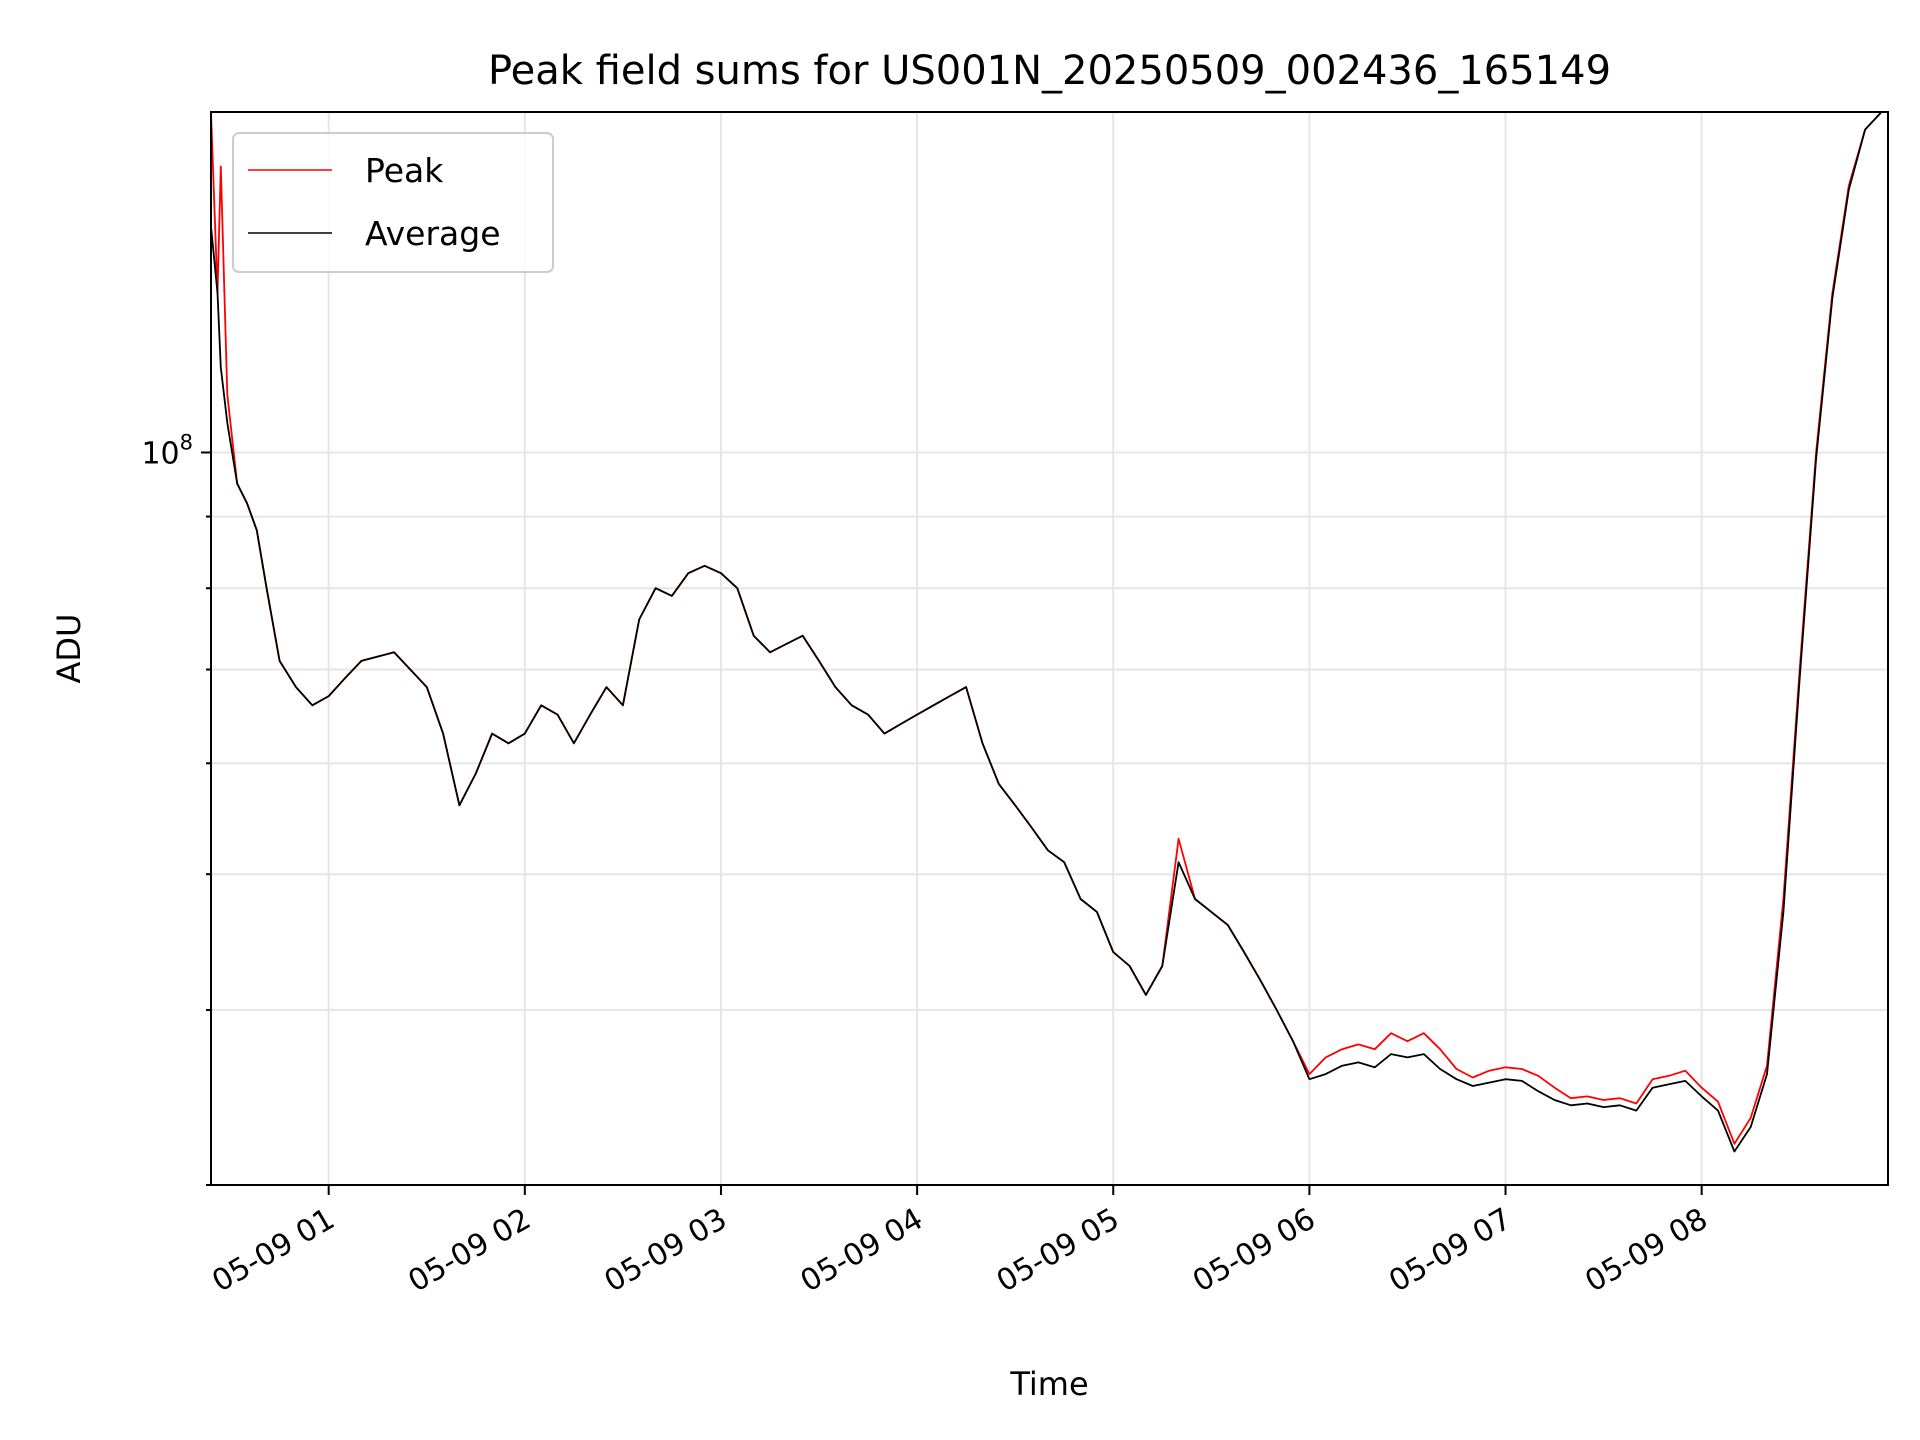  I want to click on legend-box, so click(393, 202).